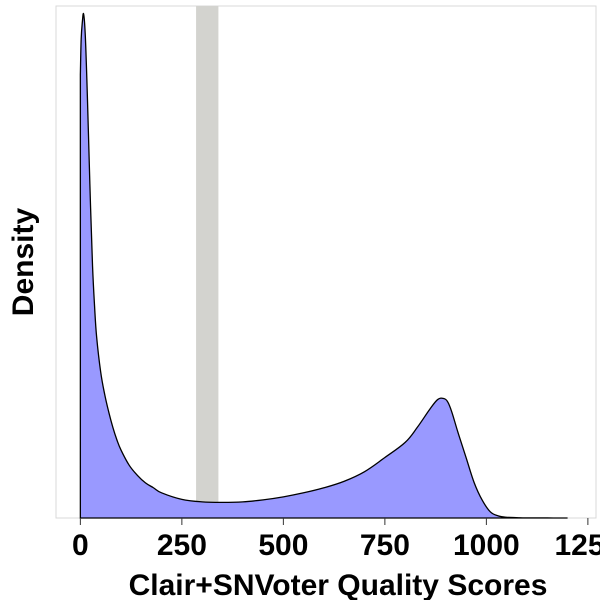 The height and width of the screenshot is (600, 600). I want to click on x-tick-label: 500, so click(283, 545).